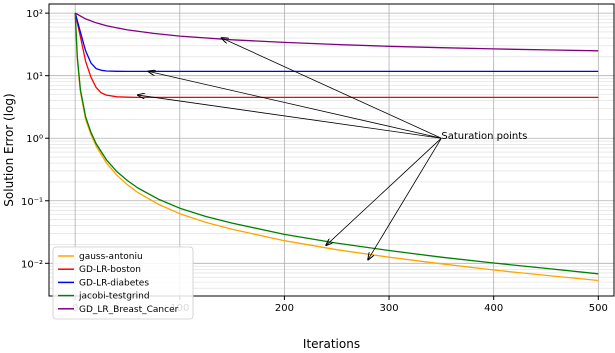 This screenshot has width=615, height=353. Describe the element at coordinates (129, 310) in the screenshot. I see `legend-label: GD_LR_Breast_Cancer` at that location.